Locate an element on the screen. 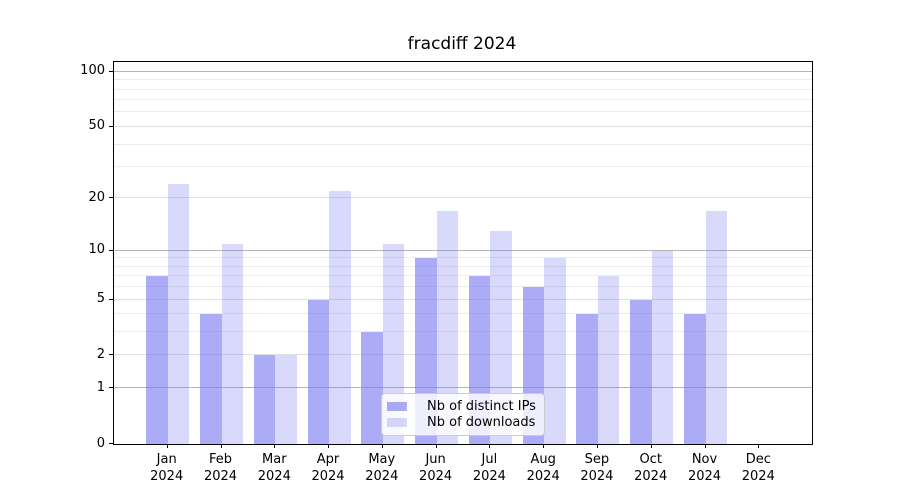 Image resolution: width=900 pixels, height=500 pixels. x-tick-label-apr: Apr 2024 is located at coordinates (328, 468).